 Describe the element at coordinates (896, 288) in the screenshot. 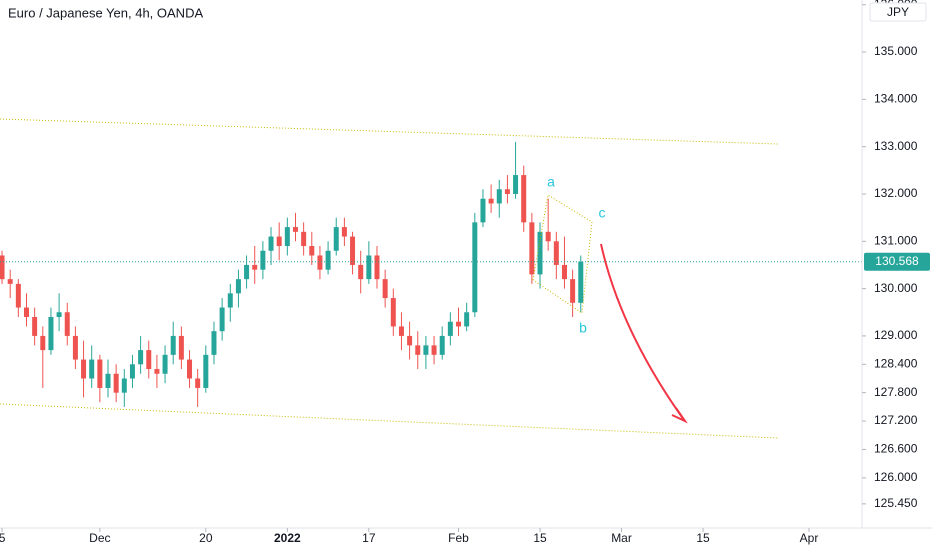

I see `y-tick-label: 130.000` at that location.